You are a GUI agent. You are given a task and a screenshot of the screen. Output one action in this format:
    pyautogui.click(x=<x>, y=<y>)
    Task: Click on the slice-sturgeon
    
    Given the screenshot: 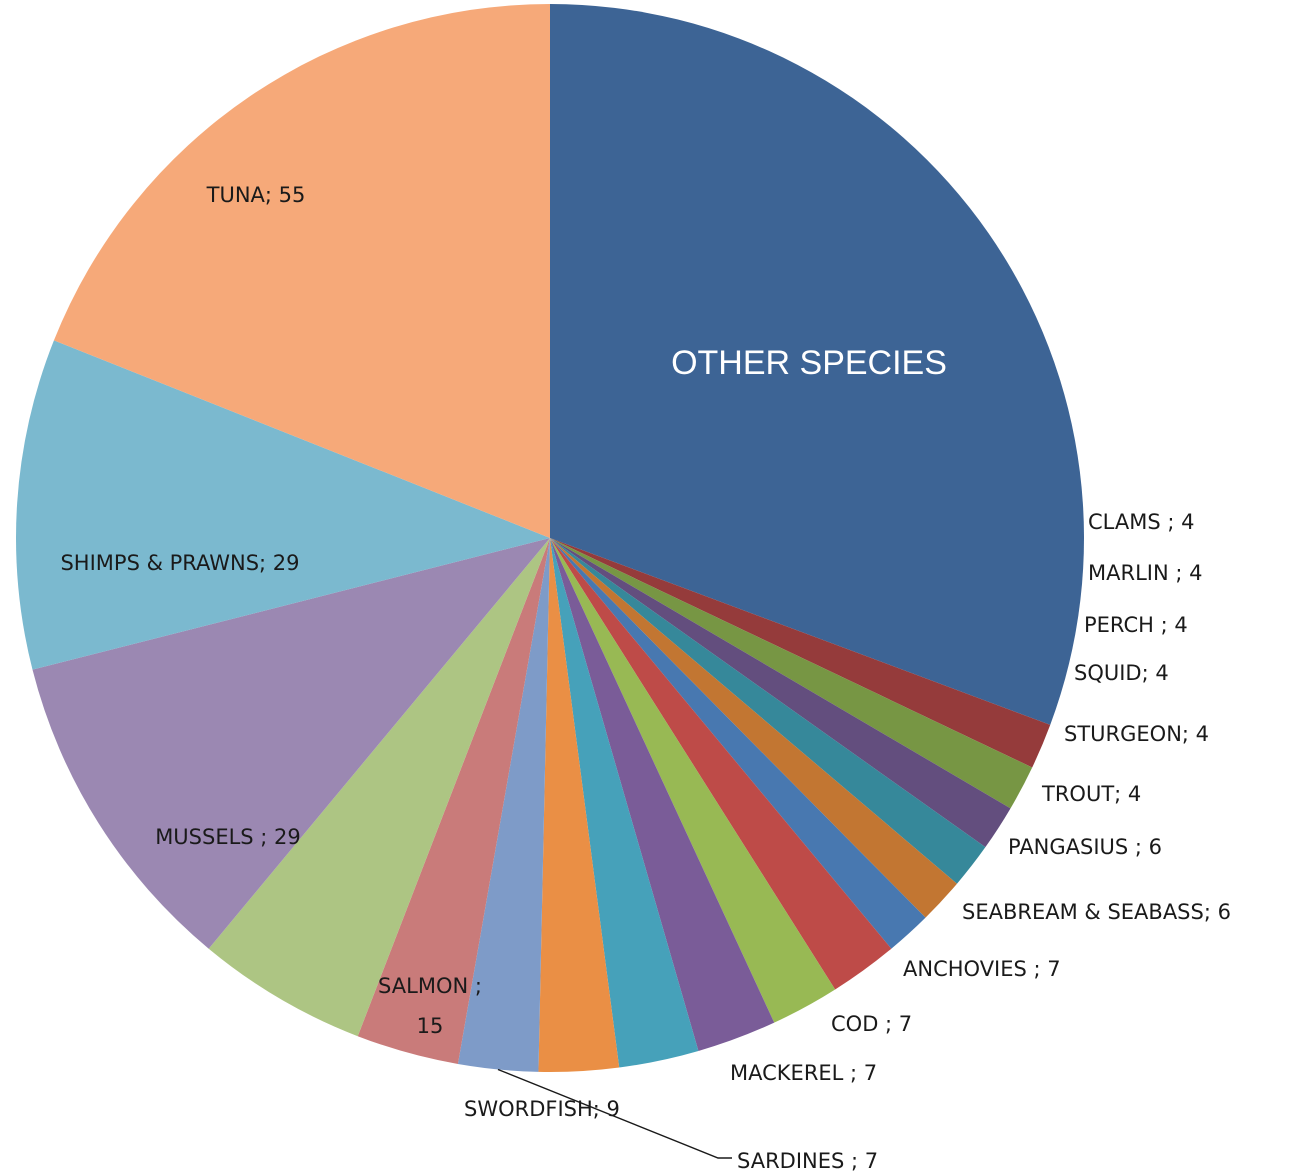 What is the action you would take?
    pyautogui.click(x=753, y=728)
    